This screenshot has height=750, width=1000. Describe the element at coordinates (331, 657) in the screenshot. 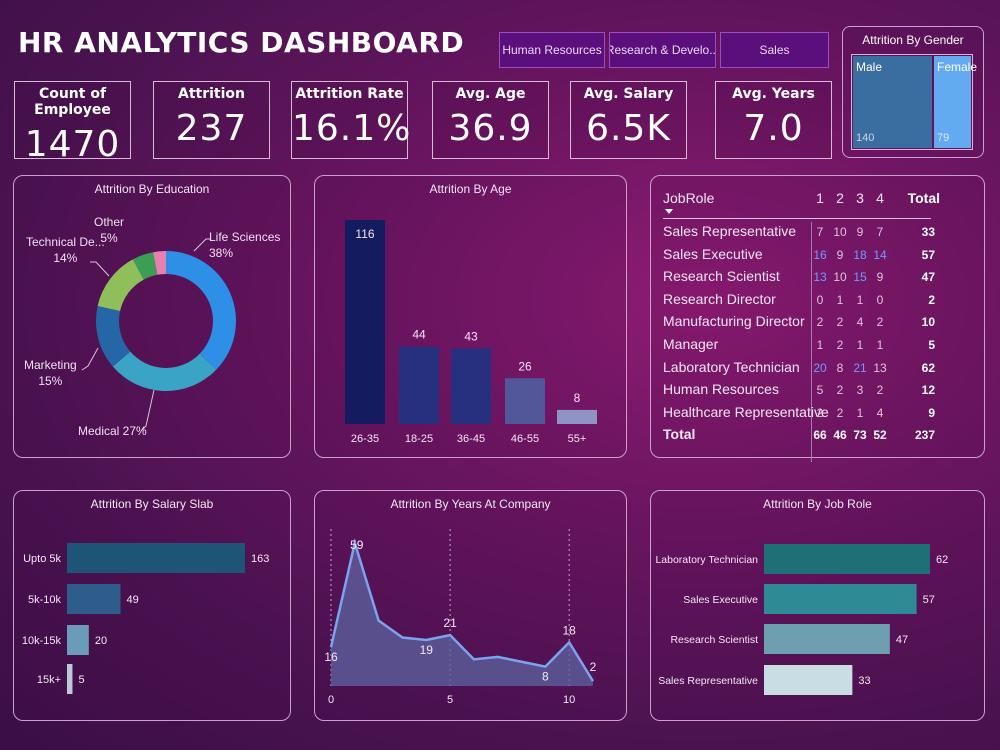

I see `years-data-label: 16` at that location.